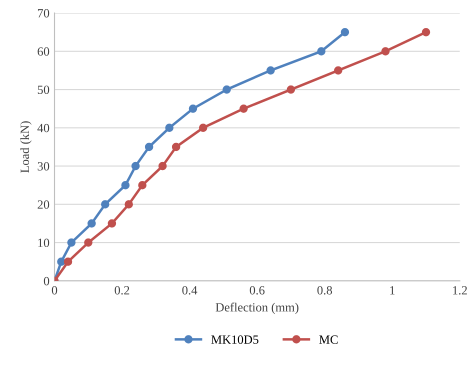 This screenshot has height=372, width=474. Describe the element at coordinates (55, 290) in the screenshot. I see `x-tick-label: 0` at that location.